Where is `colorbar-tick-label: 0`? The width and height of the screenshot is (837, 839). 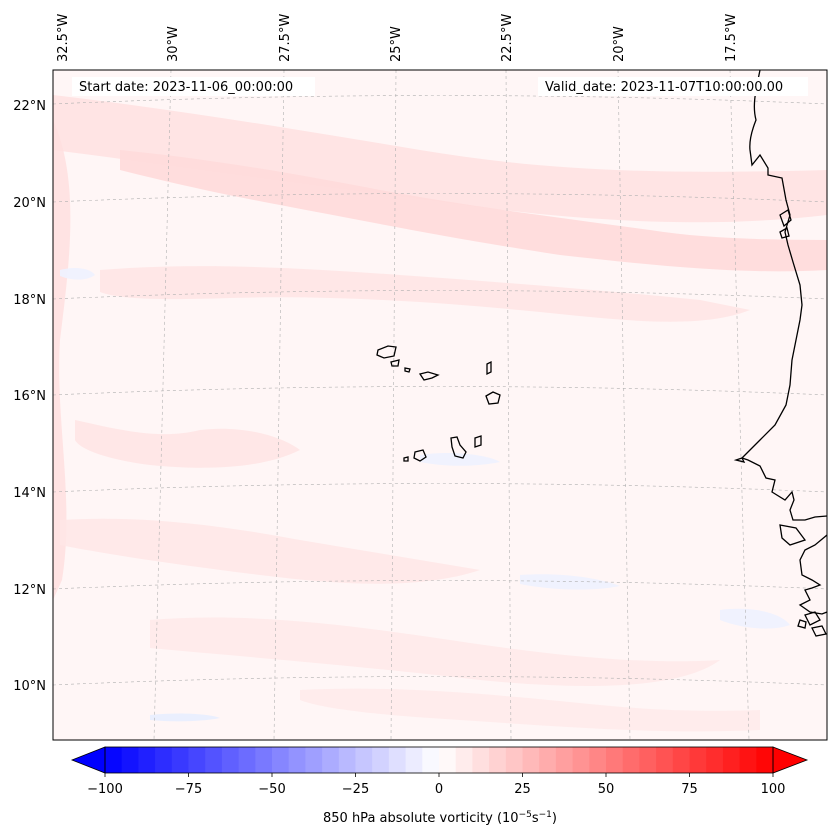
colorbar-tick-label: 0 is located at coordinates (439, 789).